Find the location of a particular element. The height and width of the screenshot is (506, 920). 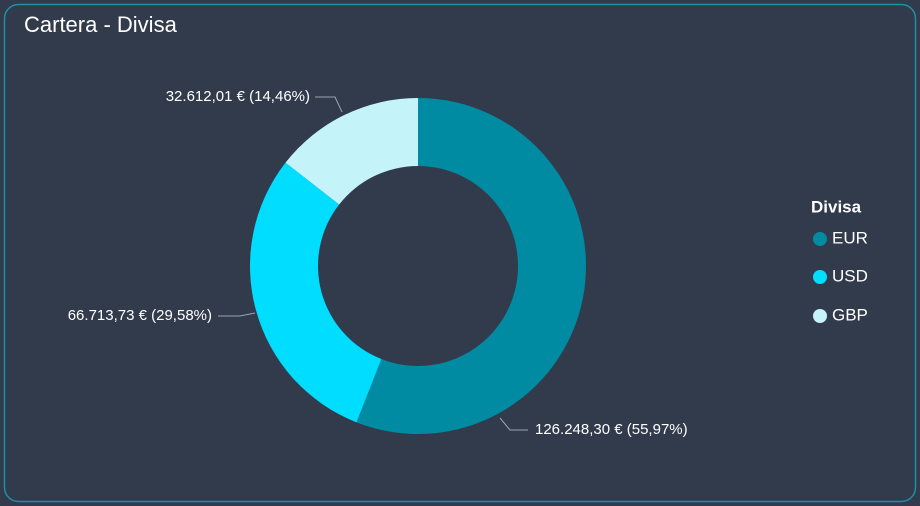

legend-label: GBP is located at coordinates (850, 314).